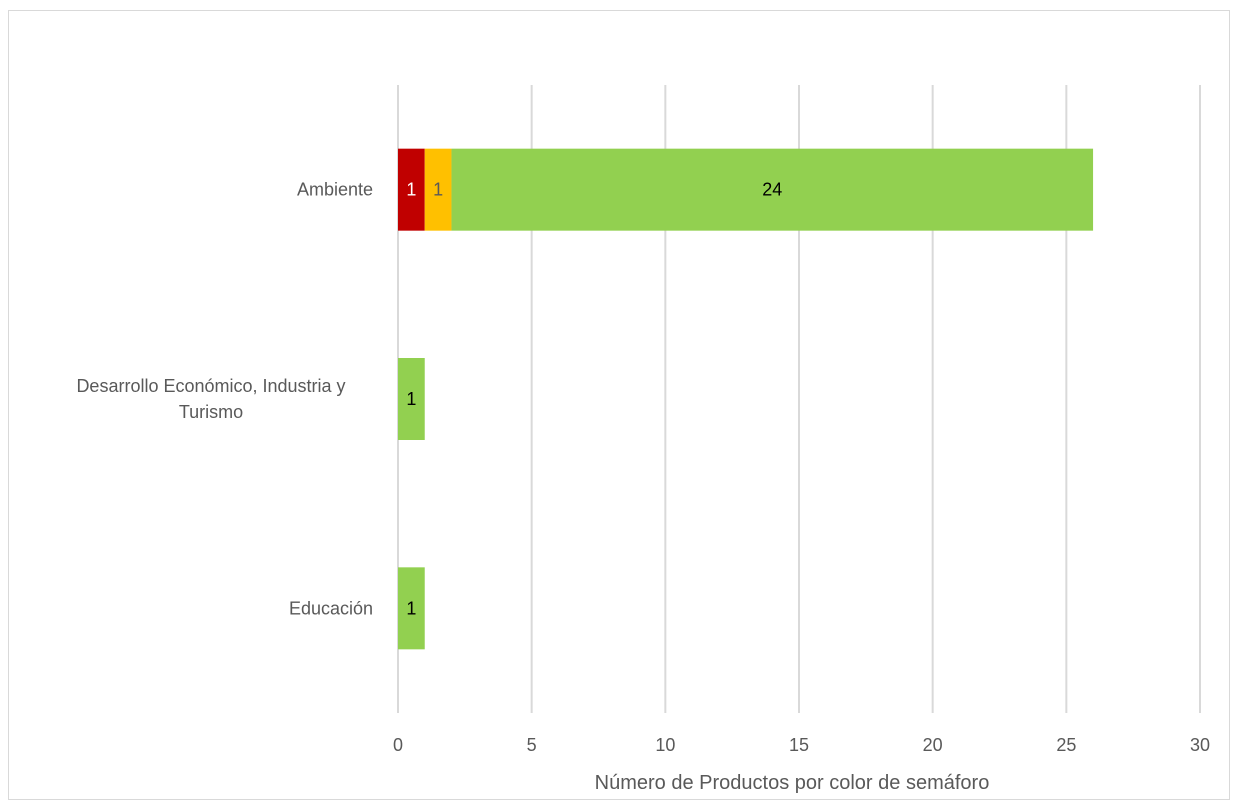 The height and width of the screenshot is (800, 1233). Describe the element at coordinates (1066, 745) in the screenshot. I see `x-tick-label: 25` at that location.